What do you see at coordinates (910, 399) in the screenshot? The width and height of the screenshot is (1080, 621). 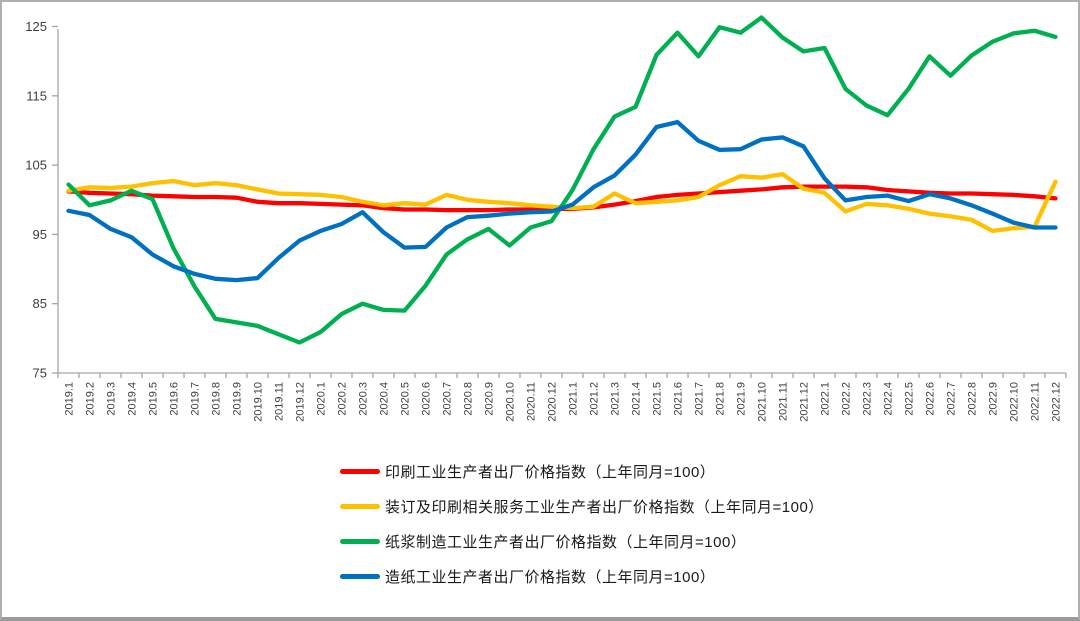 I see `x-tick-label: 2022.5` at bounding box center [910, 399].